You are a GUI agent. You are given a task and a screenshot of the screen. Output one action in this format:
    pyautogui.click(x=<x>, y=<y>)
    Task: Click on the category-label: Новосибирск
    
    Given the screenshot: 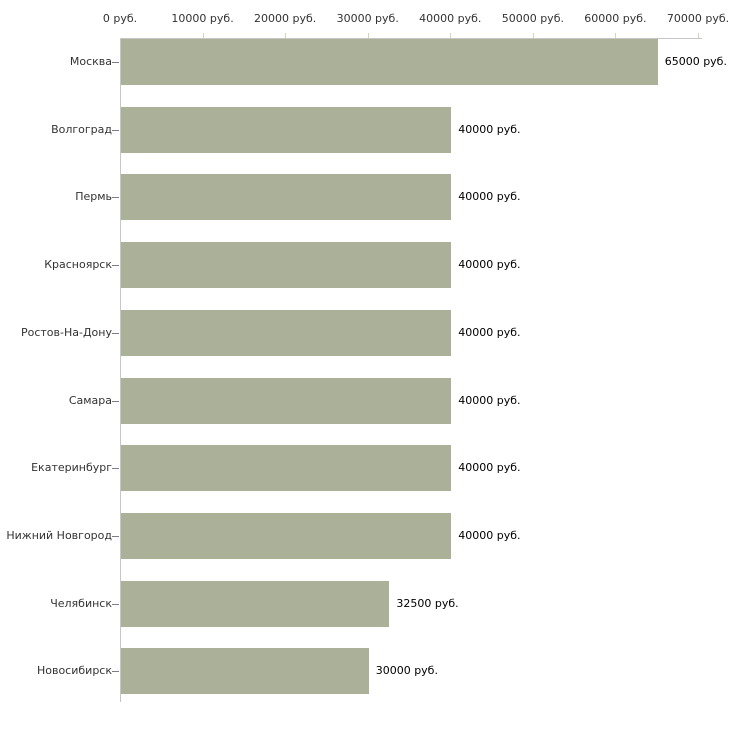 What is the action you would take?
    pyautogui.click(x=74, y=671)
    